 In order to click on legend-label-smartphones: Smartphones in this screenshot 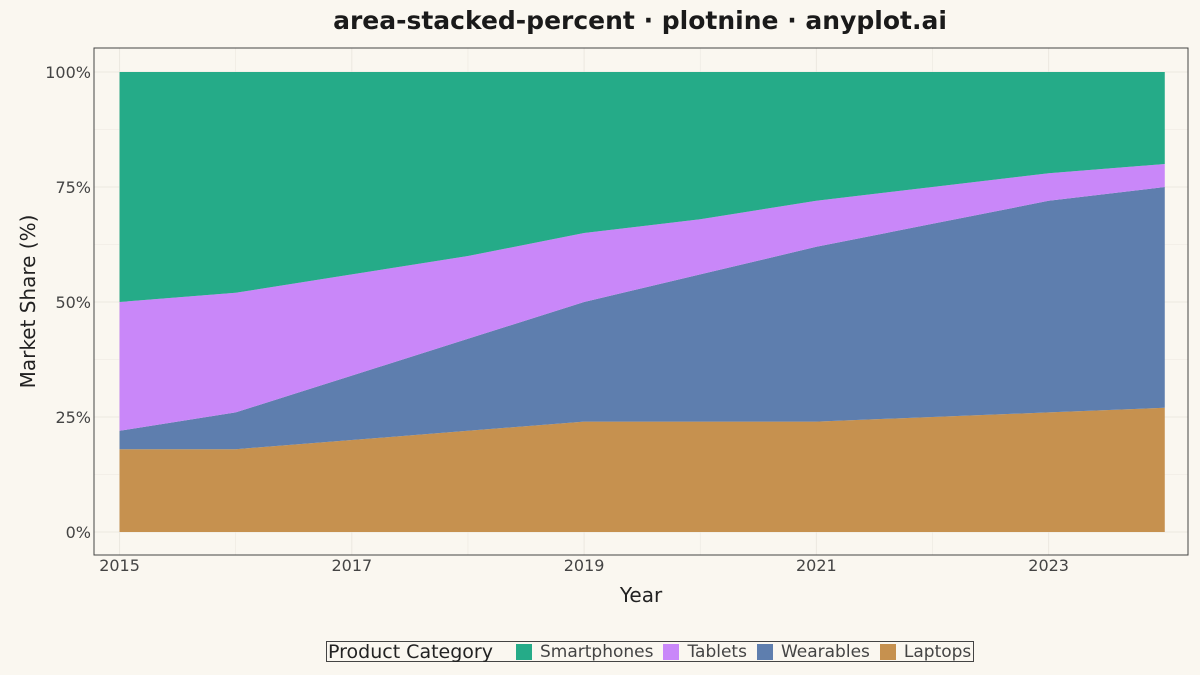, I will do `click(596, 651)`.